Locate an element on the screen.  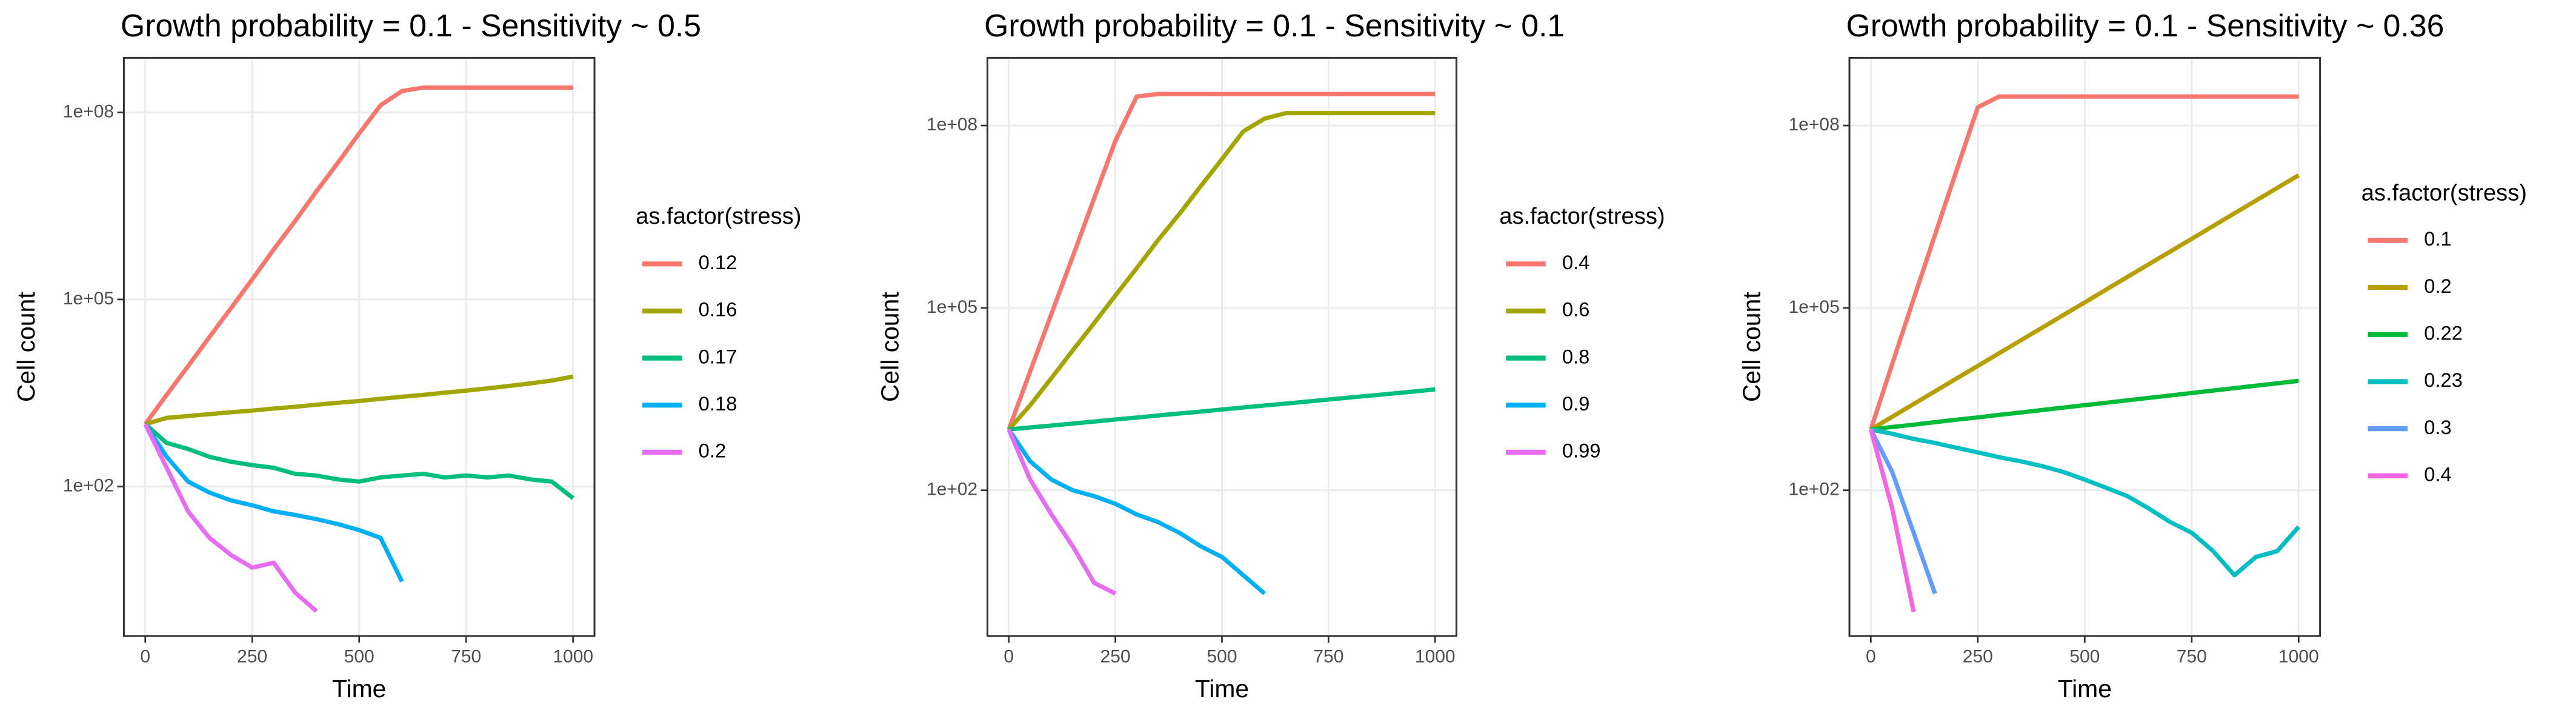
legend-label: 0.3 is located at coordinates (2437, 427).